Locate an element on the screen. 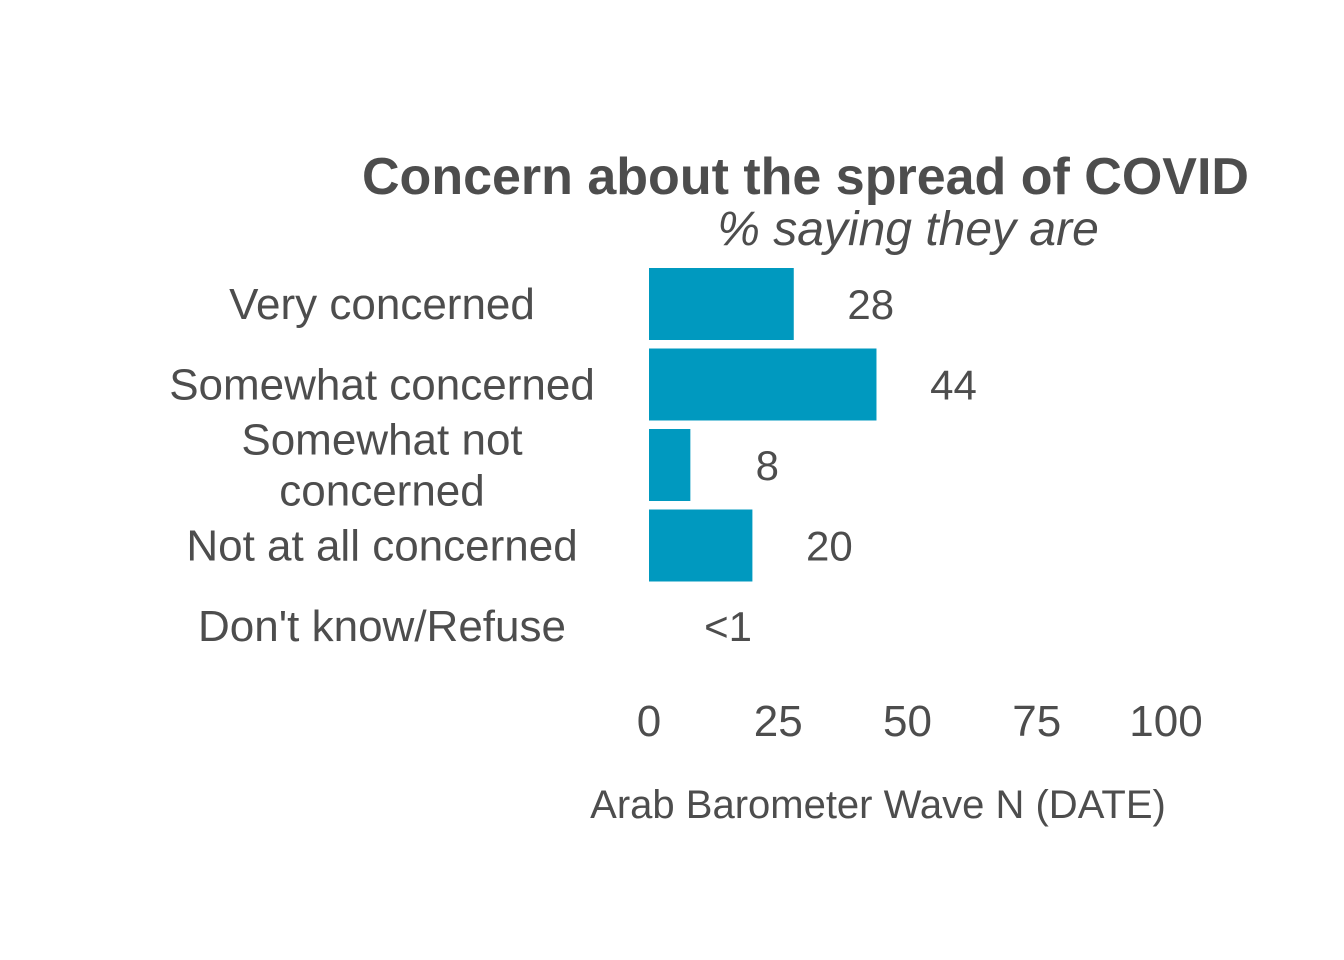 The image size is (1344, 960). x-axis-ticks-group: 0 25 50 75 100 is located at coordinates (920, 721).